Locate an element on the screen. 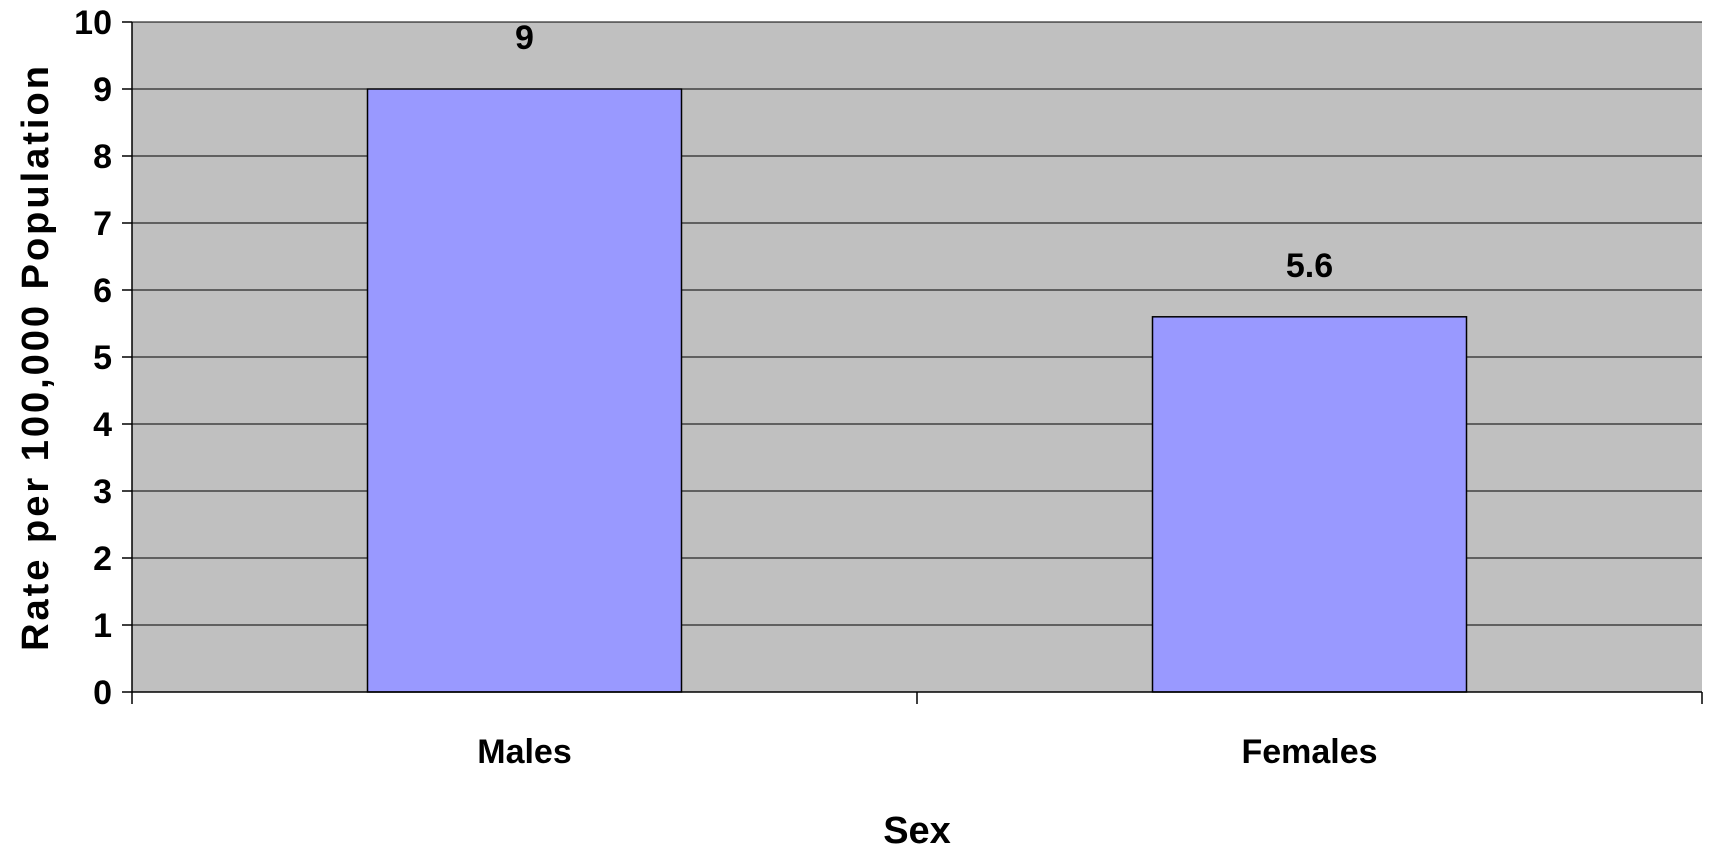 Image resolution: width=1711 pixels, height=853 pixels. y-tick-label: 0 is located at coordinates (102, 693).